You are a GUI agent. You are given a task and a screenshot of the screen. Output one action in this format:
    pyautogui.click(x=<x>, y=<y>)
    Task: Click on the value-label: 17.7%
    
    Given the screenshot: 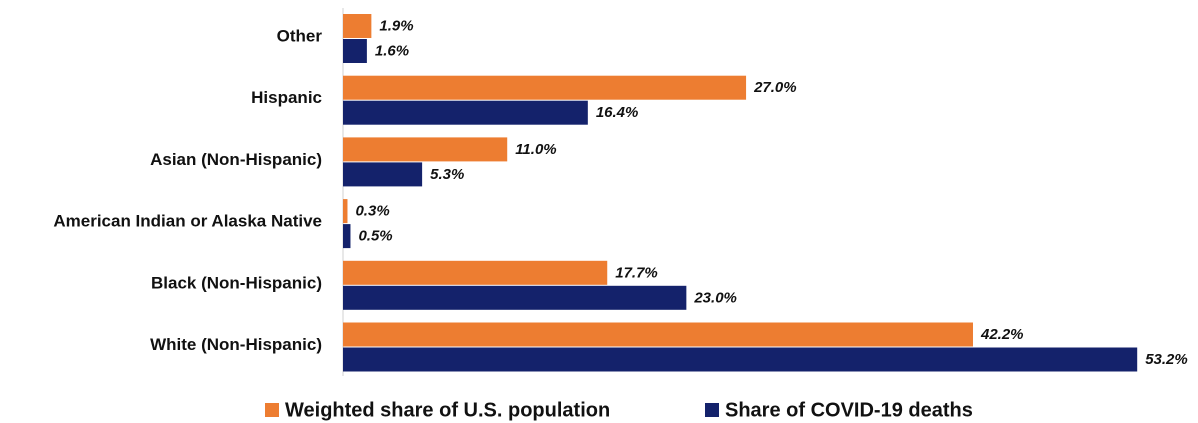 What is the action you would take?
    pyautogui.click(x=636, y=272)
    